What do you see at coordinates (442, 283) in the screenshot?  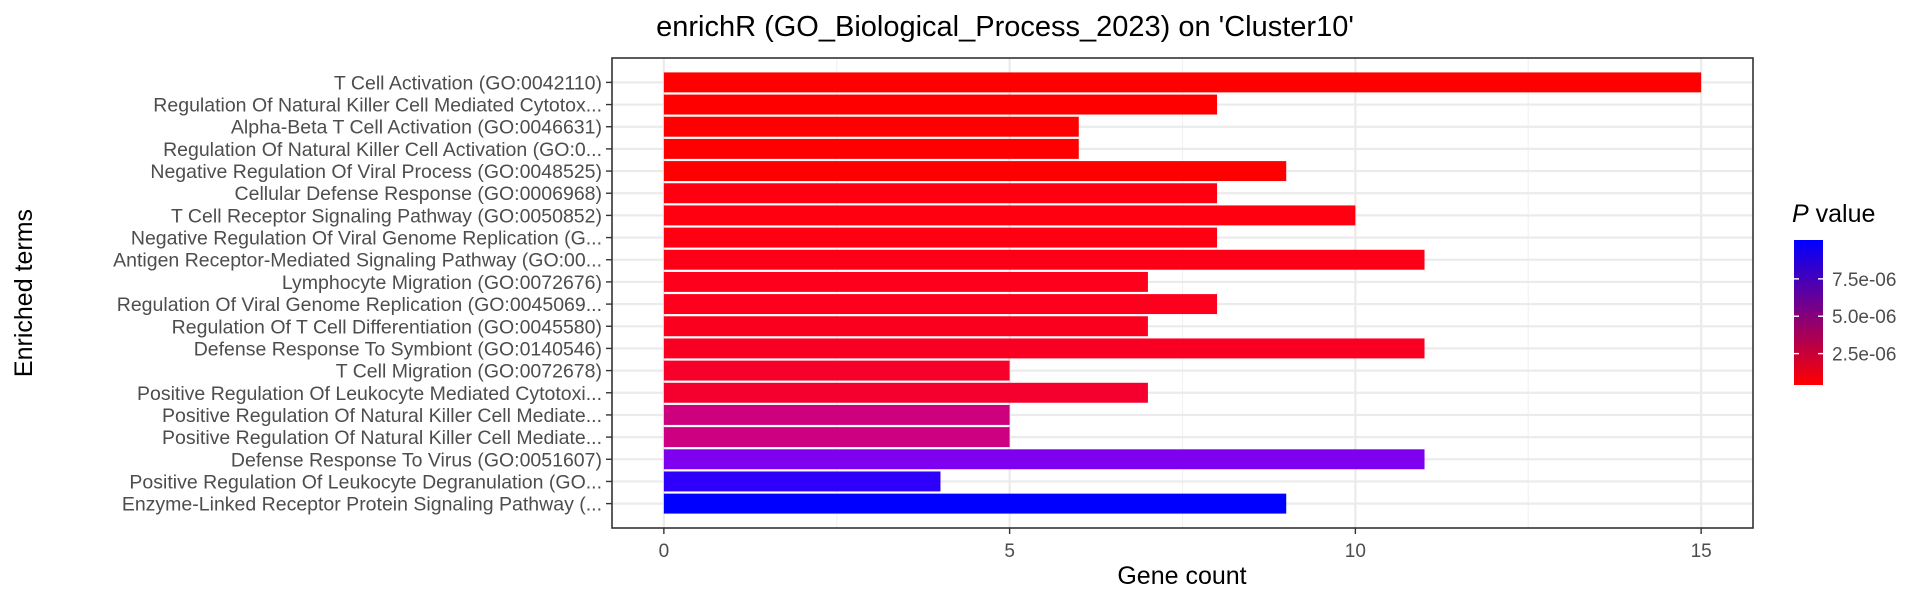 I see `y-tick-label: Lymphocyte Migration (GO:0072676)` at bounding box center [442, 283].